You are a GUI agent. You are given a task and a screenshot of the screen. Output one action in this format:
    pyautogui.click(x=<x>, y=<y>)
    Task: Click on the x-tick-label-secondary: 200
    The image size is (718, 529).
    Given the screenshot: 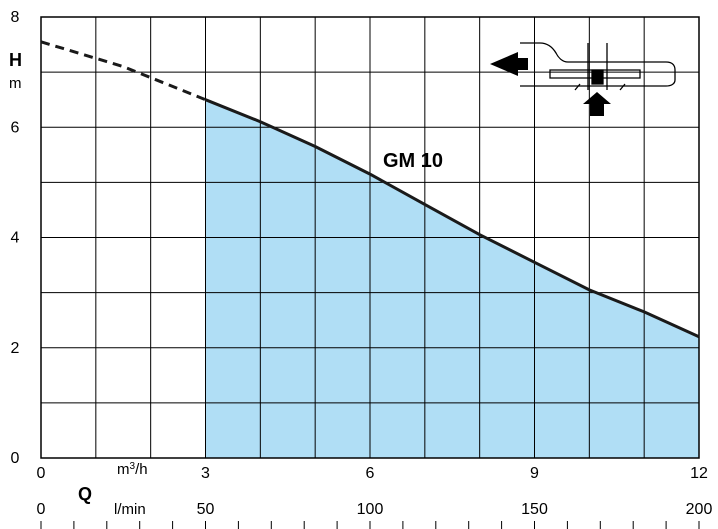 What is the action you would take?
    pyautogui.click(x=699, y=509)
    